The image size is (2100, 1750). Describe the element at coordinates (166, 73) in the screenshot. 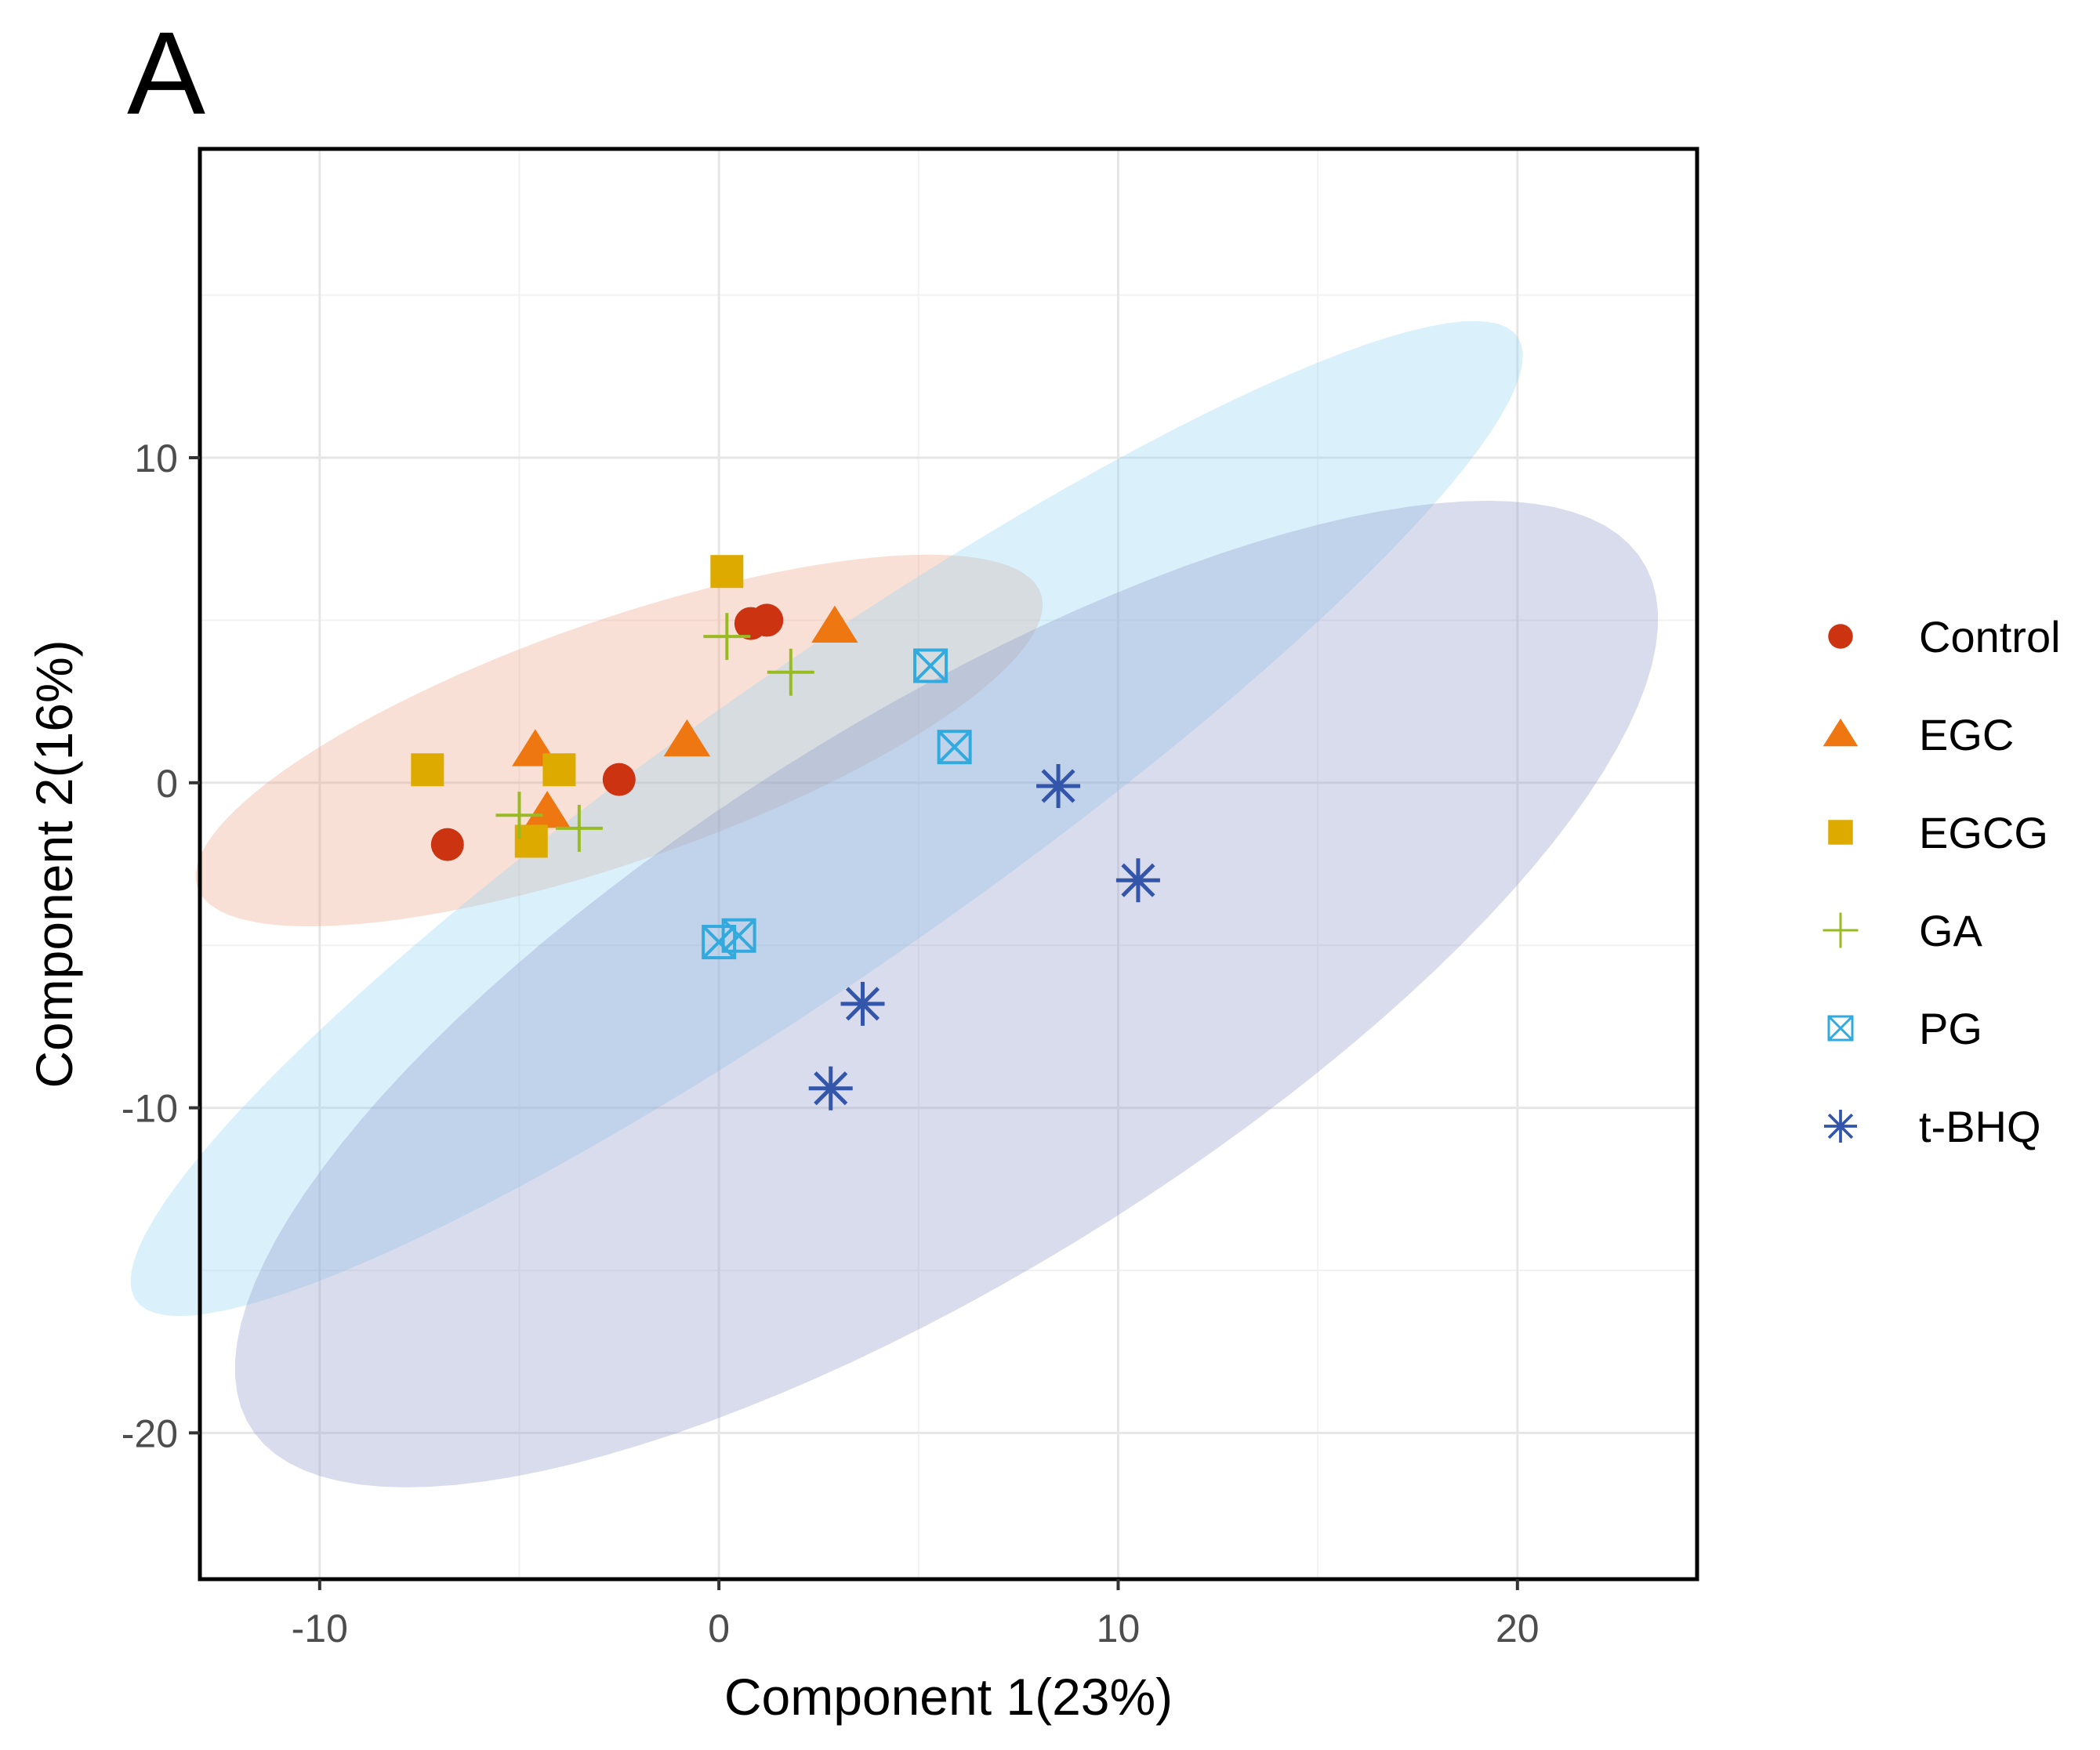

I see `panel-label: A` at that location.